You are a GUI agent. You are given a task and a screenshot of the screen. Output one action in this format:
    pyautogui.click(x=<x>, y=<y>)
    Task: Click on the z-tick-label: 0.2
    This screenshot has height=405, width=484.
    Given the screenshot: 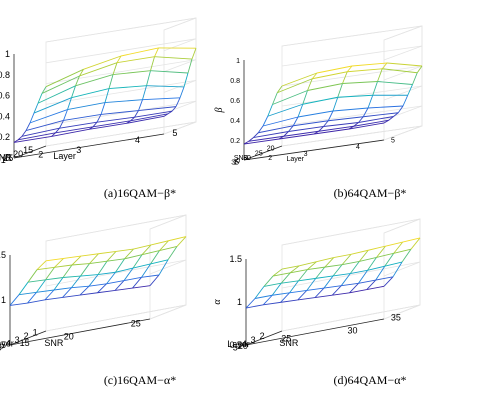 What is the action you would take?
    pyautogui.click(x=235, y=141)
    